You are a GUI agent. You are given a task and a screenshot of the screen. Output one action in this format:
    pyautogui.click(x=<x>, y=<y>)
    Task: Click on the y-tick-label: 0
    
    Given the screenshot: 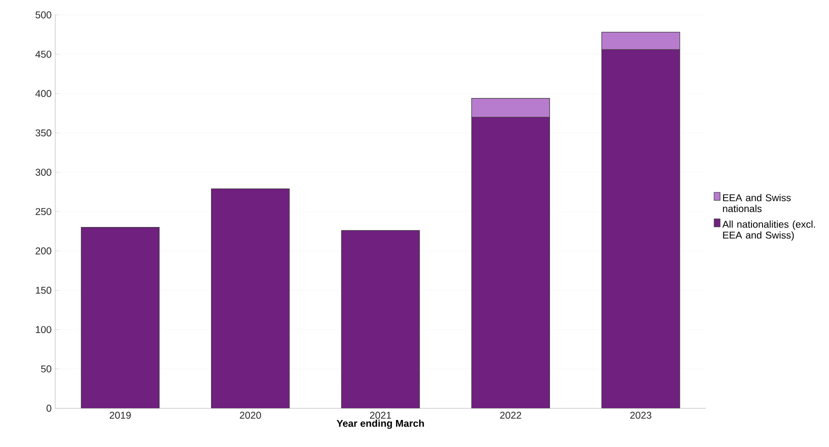 What is the action you would take?
    pyautogui.click(x=49, y=408)
    